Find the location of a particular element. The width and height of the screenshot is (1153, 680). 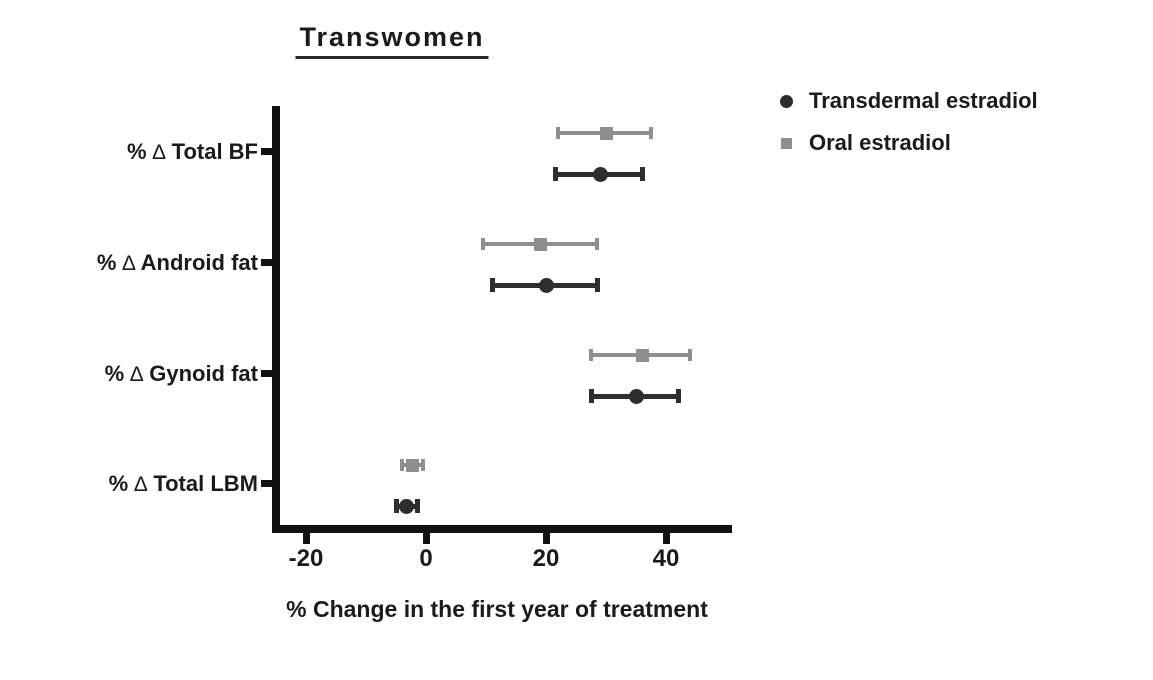

category-label: % ∆ Total LBM is located at coordinates (183, 483).